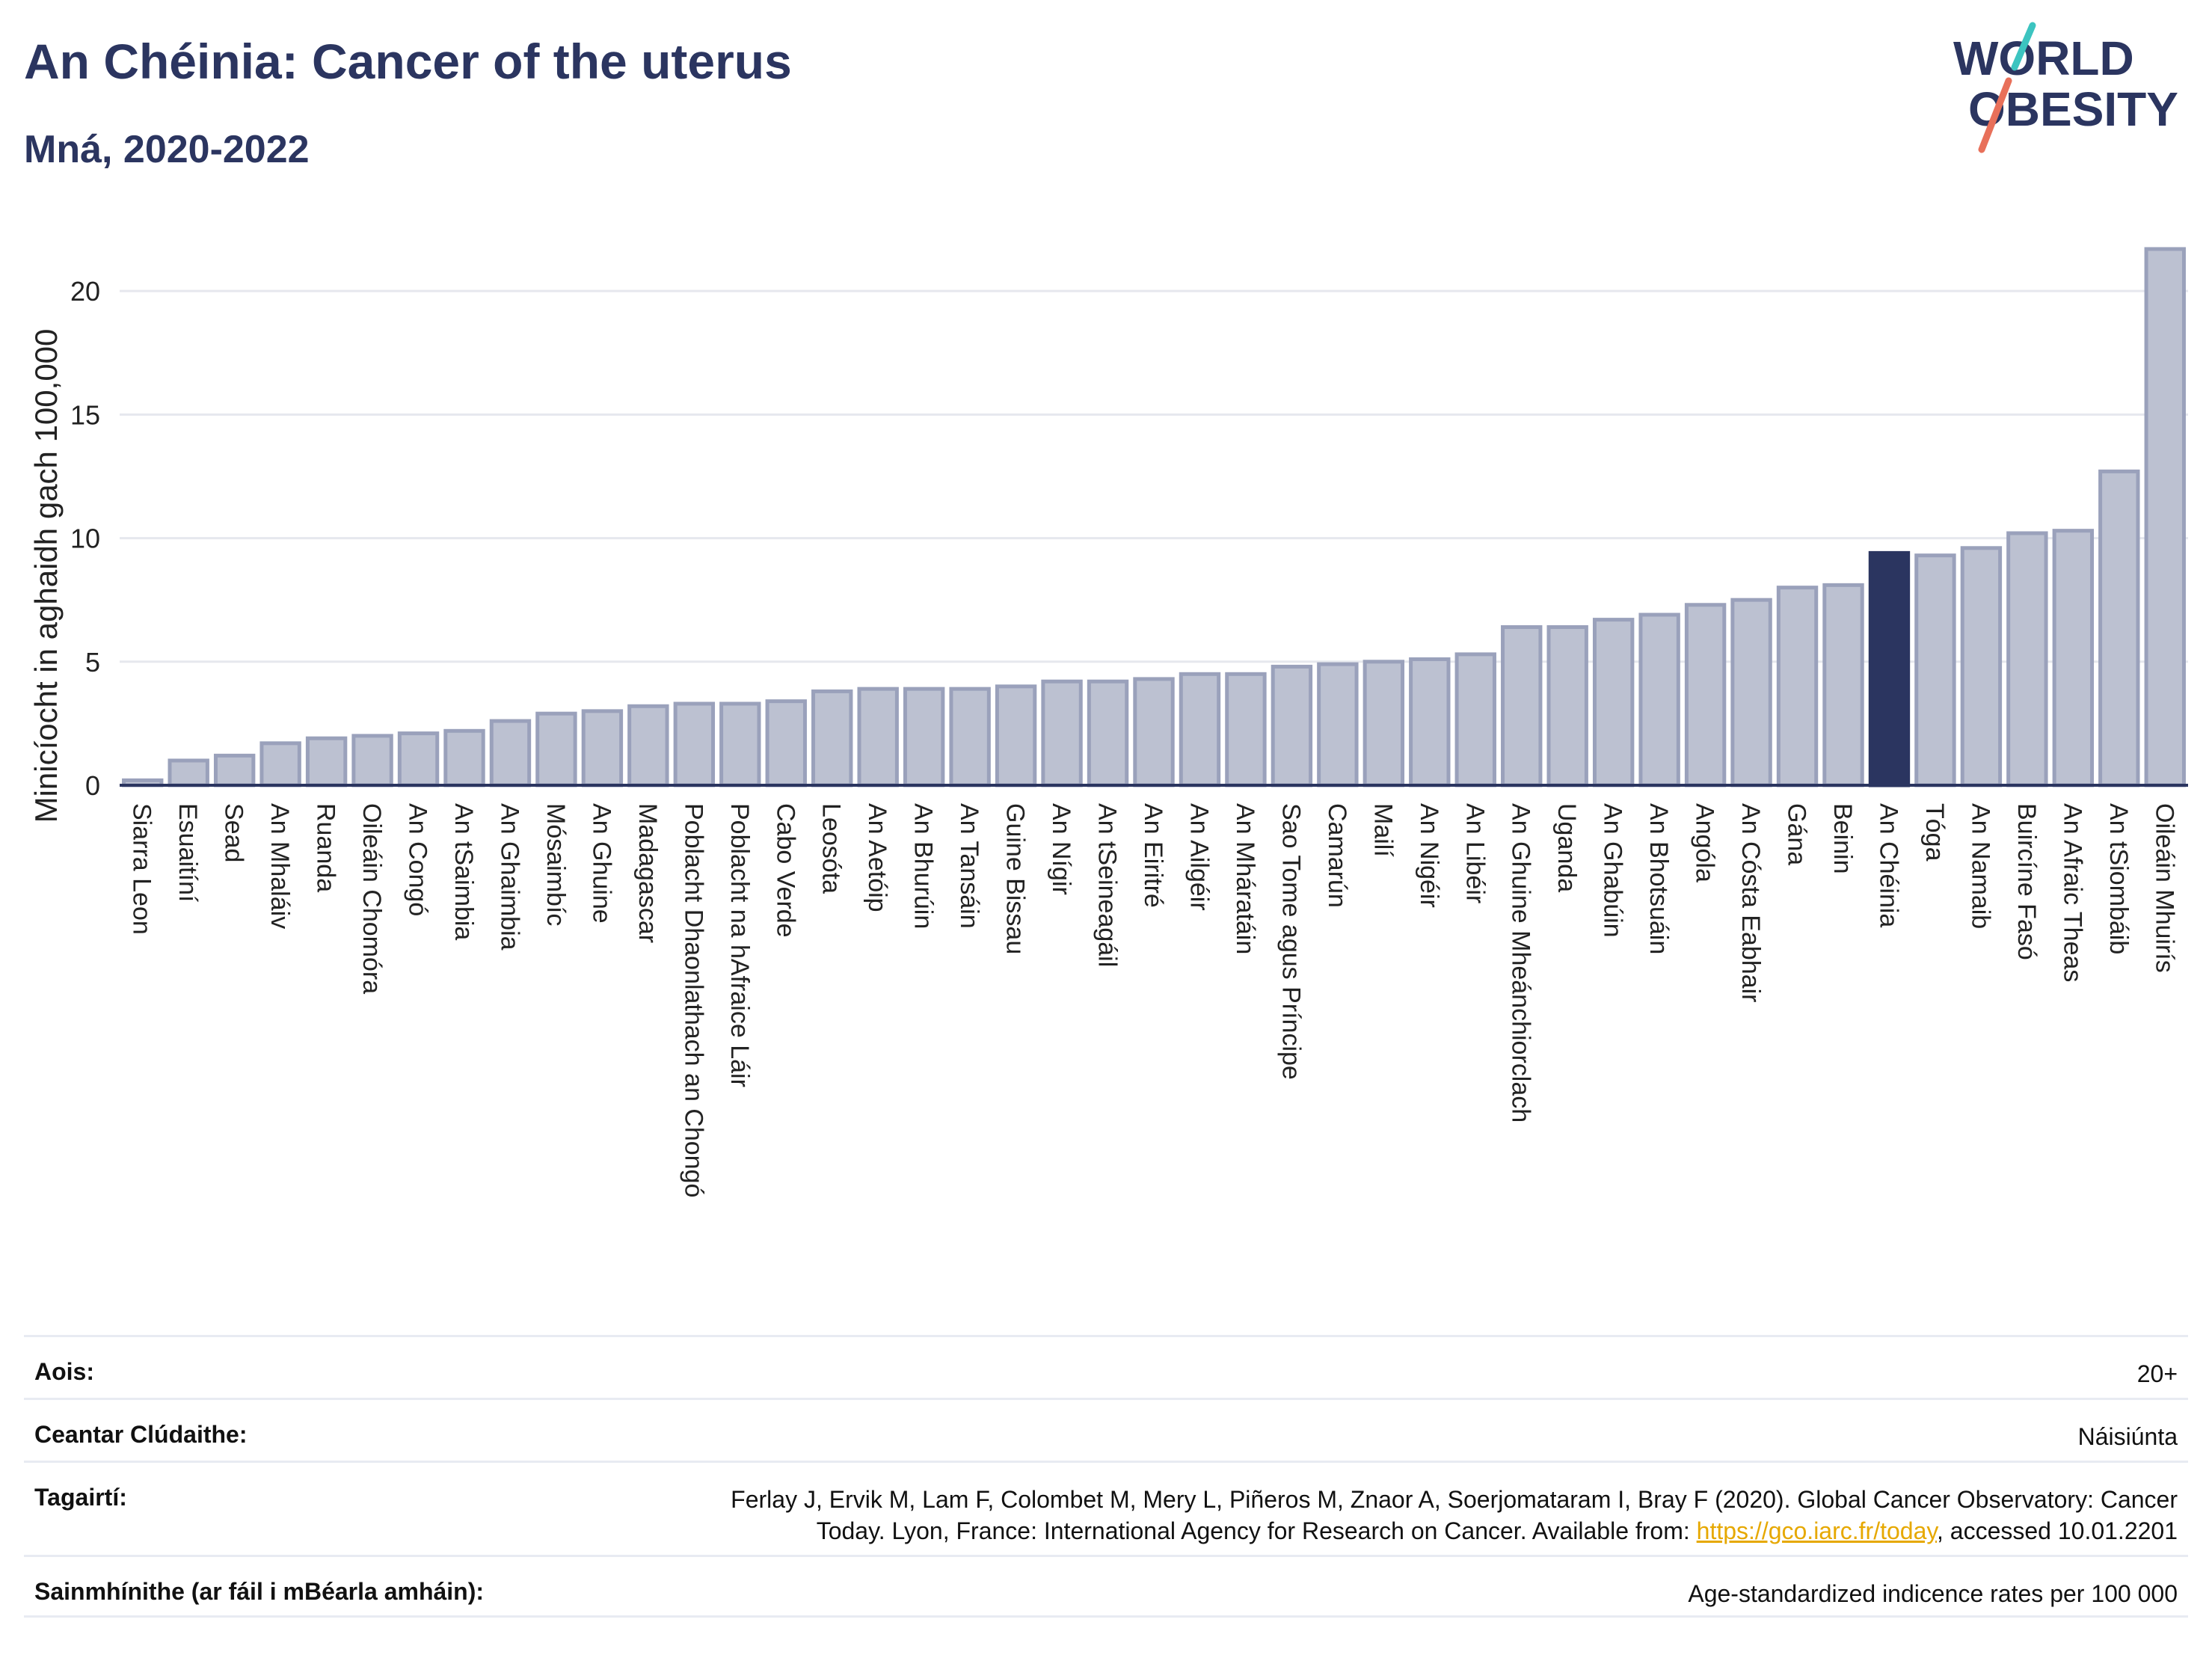  Describe the element at coordinates (1888, 865) in the screenshot. I see `x-tick-label: An Chéinia` at that location.